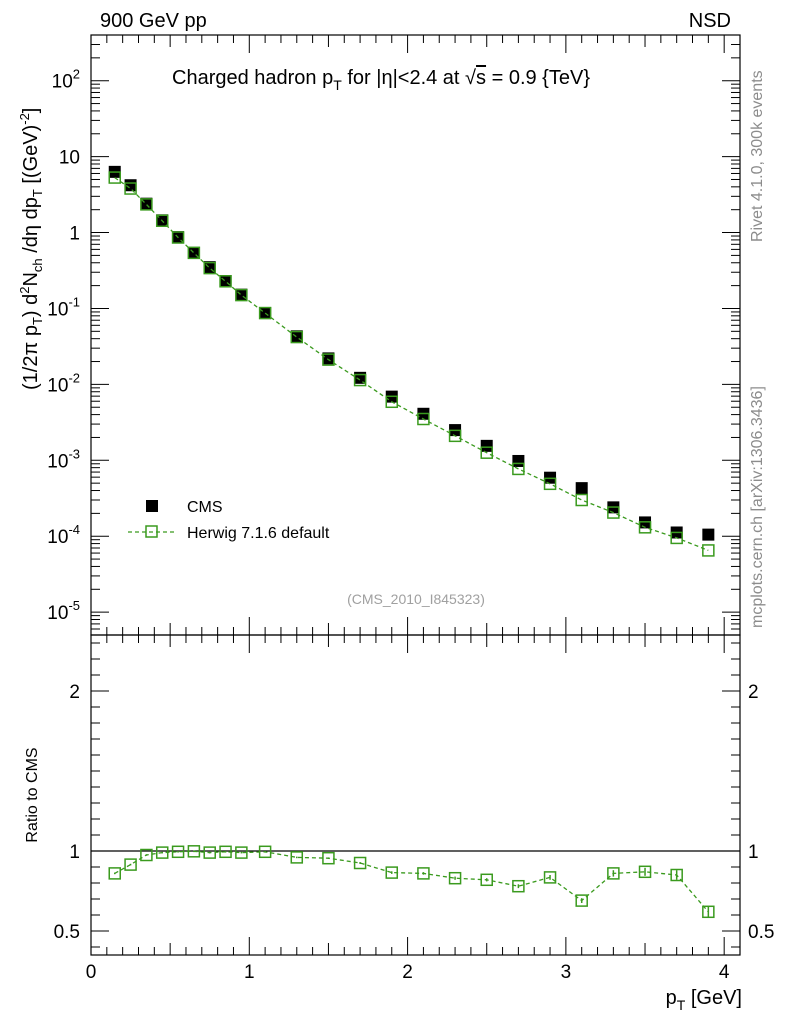 The width and height of the screenshot is (786, 1024). What do you see at coordinates (74, 377) in the screenshot?
I see `main-y-tick-exponent: -2` at bounding box center [74, 377].